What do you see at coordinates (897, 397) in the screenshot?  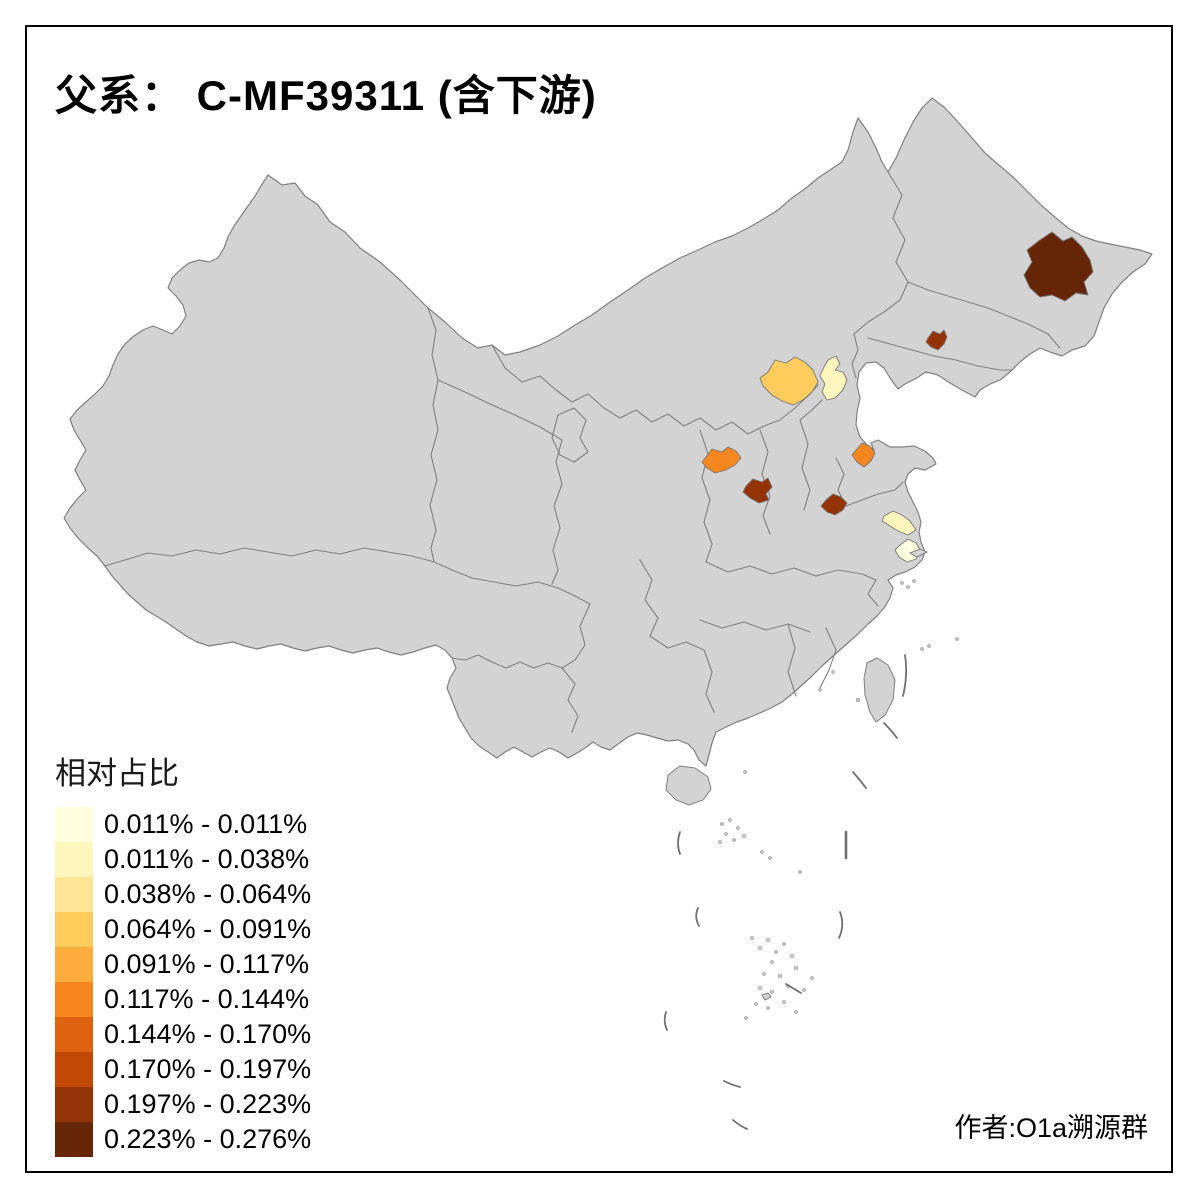 I see `highlighted-regions` at bounding box center [897, 397].